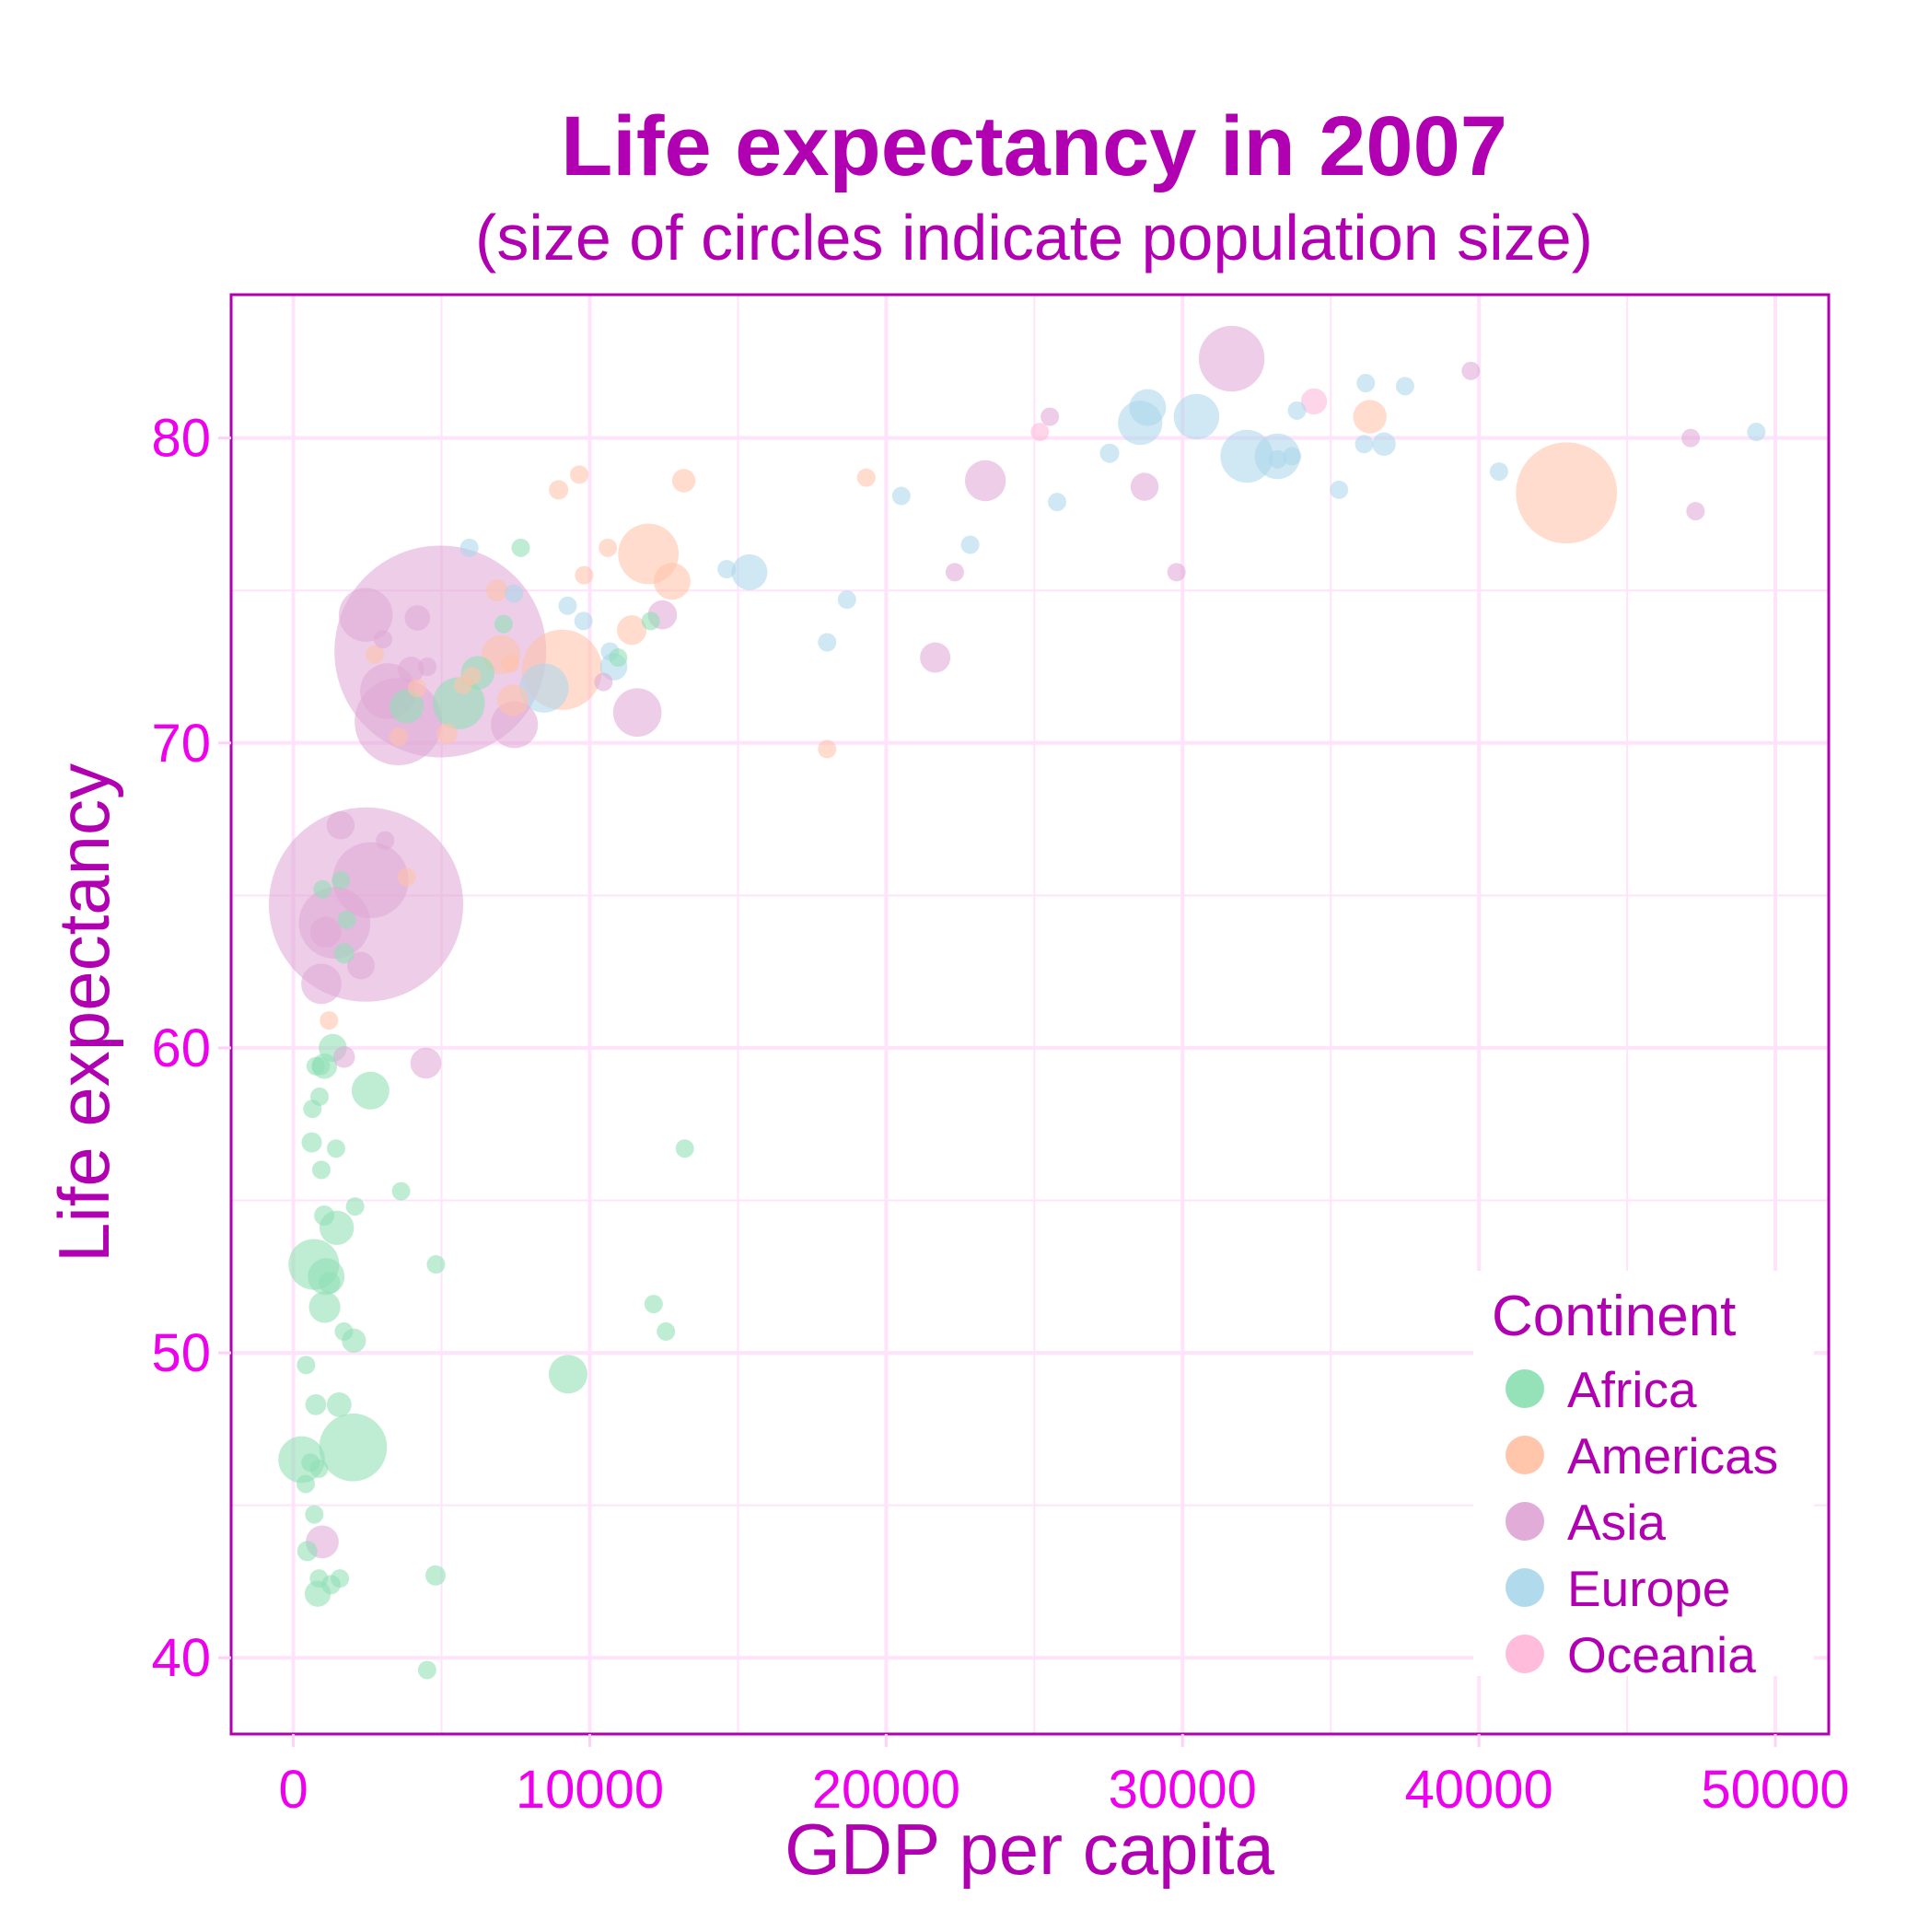  I want to click on legend-swatch-asia, so click(1525, 1521).